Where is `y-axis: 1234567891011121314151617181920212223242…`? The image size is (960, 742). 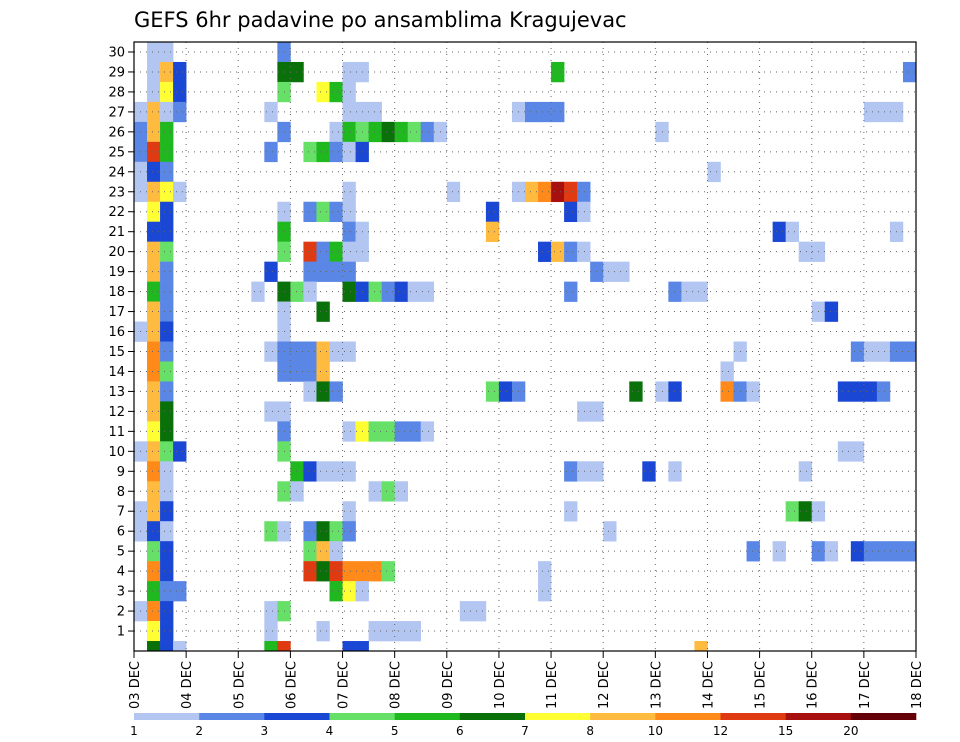
y-axis: 1234567891011121314151617181920212223242… is located at coordinates (121, 342).